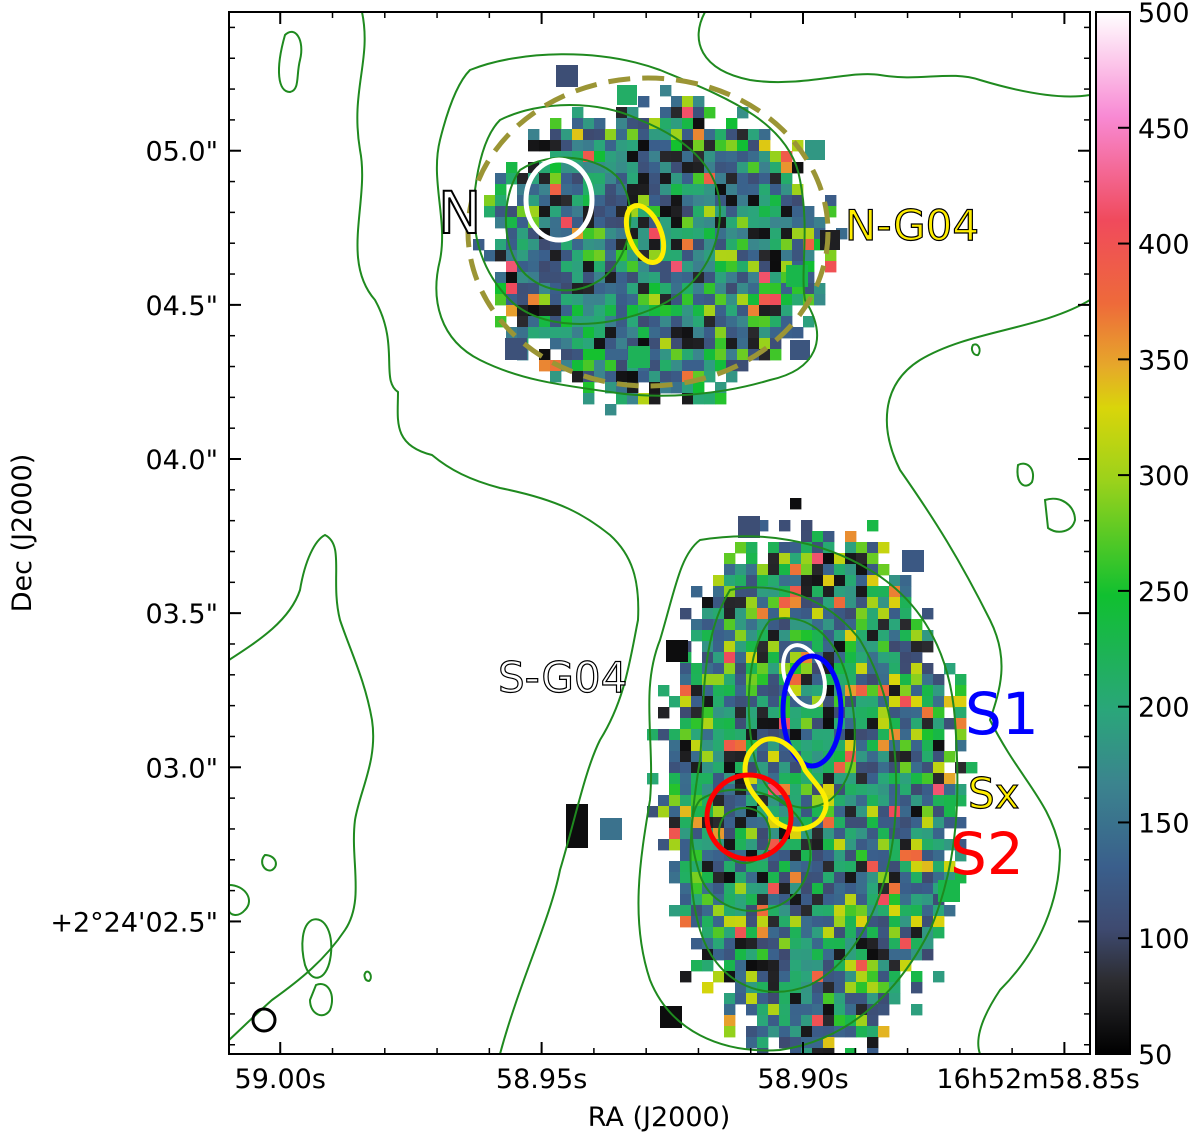 This screenshot has height=1143, width=1200. Describe the element at coordinates (1164, 592) in the screenshot. I see `colorbar-tick-label: 250` at that location.